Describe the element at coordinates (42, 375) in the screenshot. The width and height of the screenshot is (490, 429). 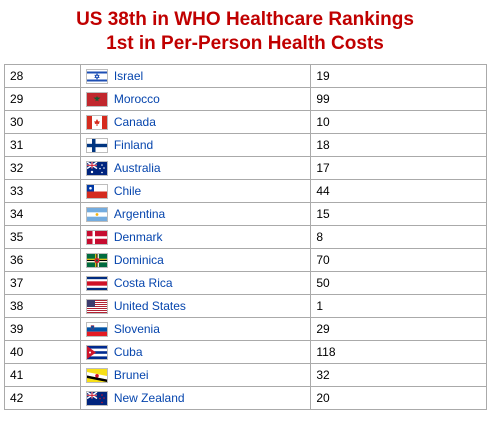
I see `rank-cell: 41` at that location.